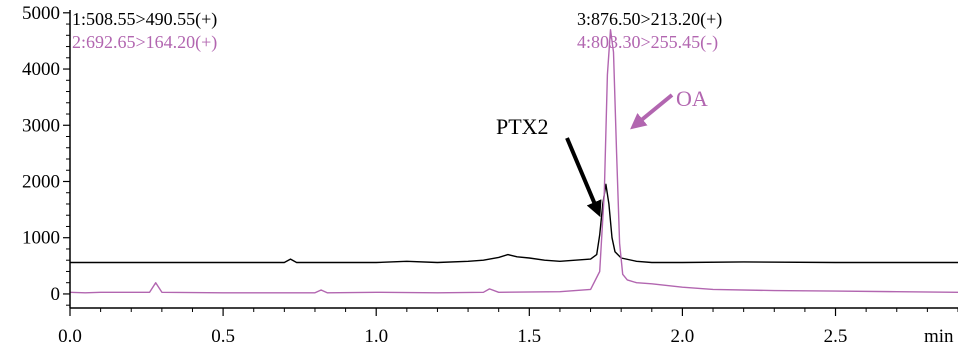 Image resolution: width=958 pixels, height=346 pixels. Describe the element at coordinates (144, 42) in the screenshot. I see `channel-label-2: 2:692.65>164.20(+)` at that location.